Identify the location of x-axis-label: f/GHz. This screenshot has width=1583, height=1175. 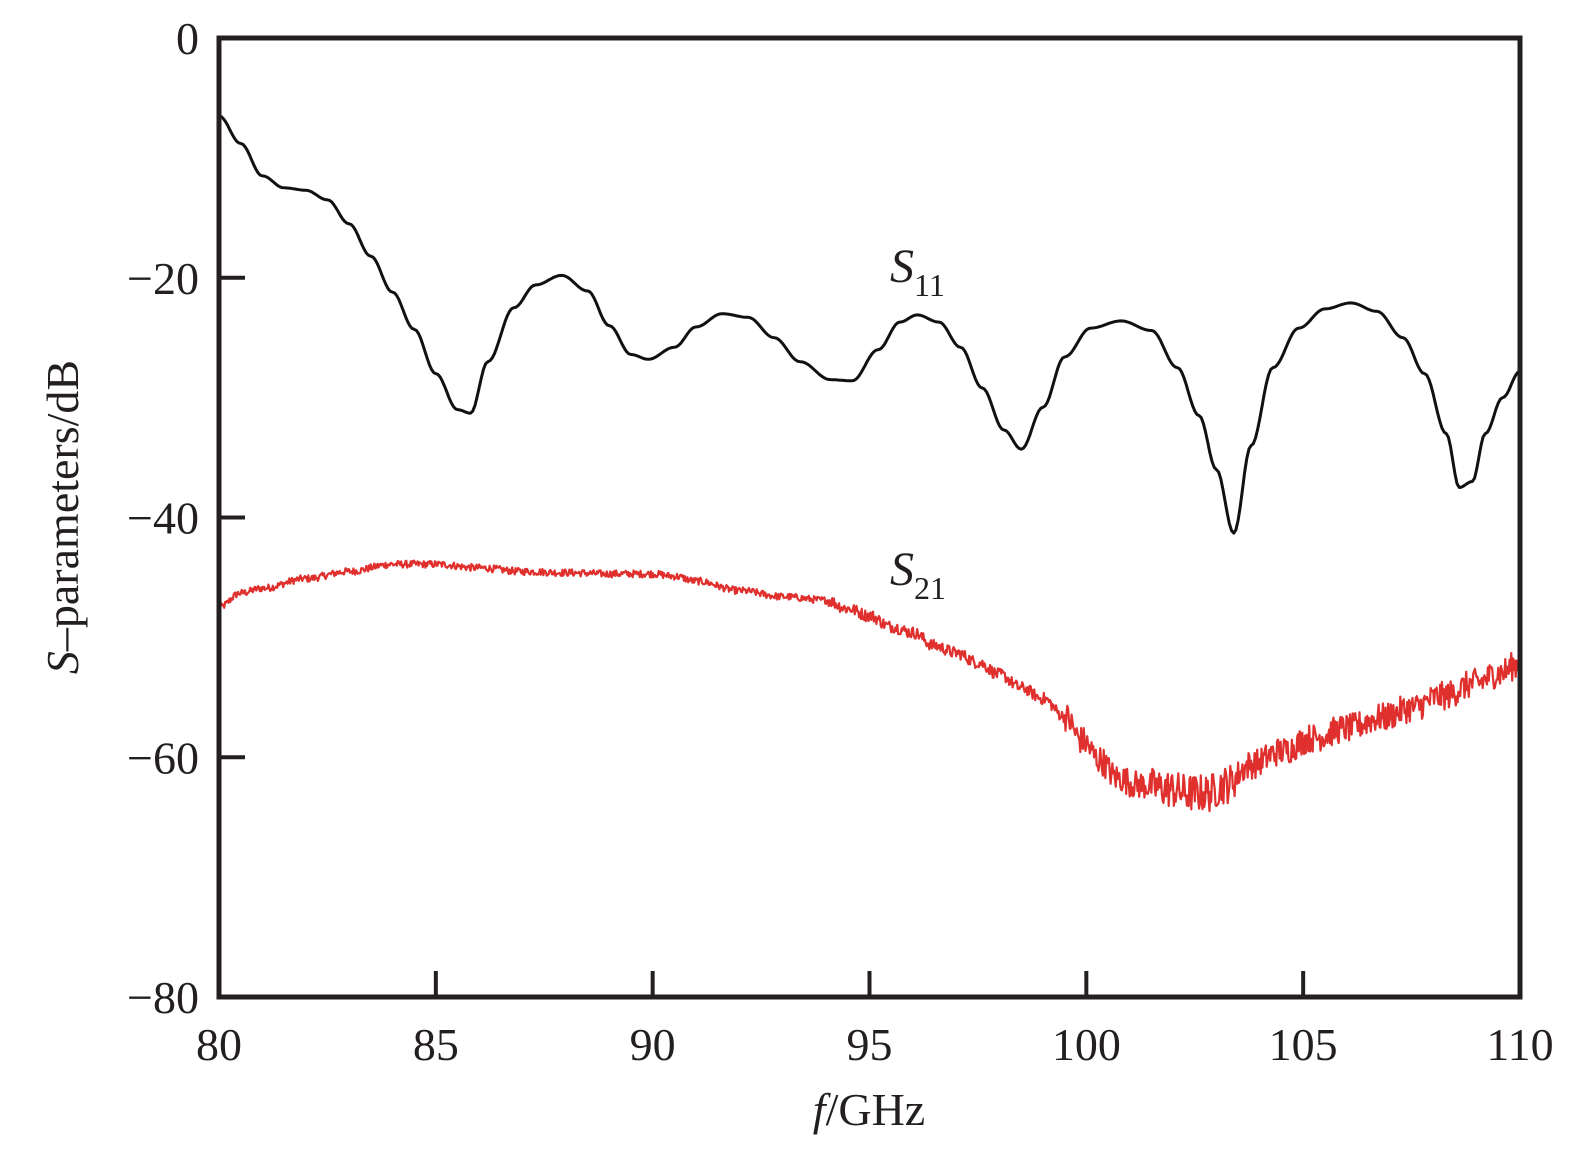
(869, 1109).